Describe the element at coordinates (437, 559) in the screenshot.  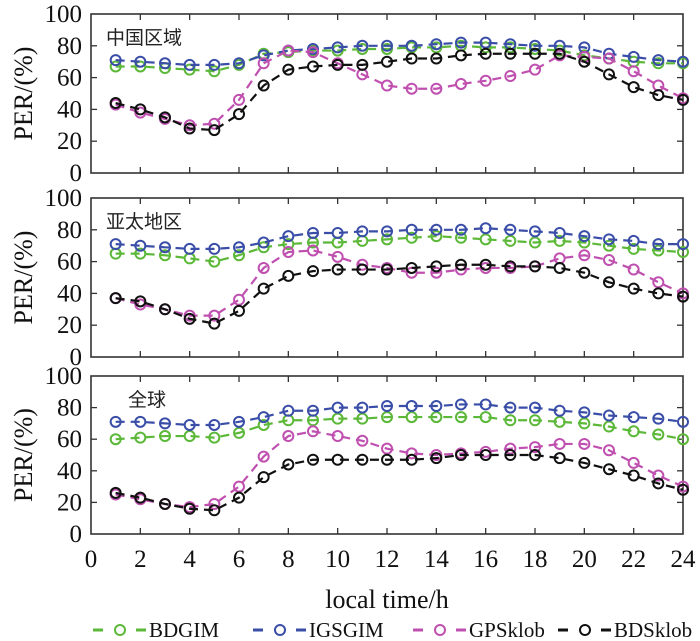
I see `x-tick-label: 14` at that location.